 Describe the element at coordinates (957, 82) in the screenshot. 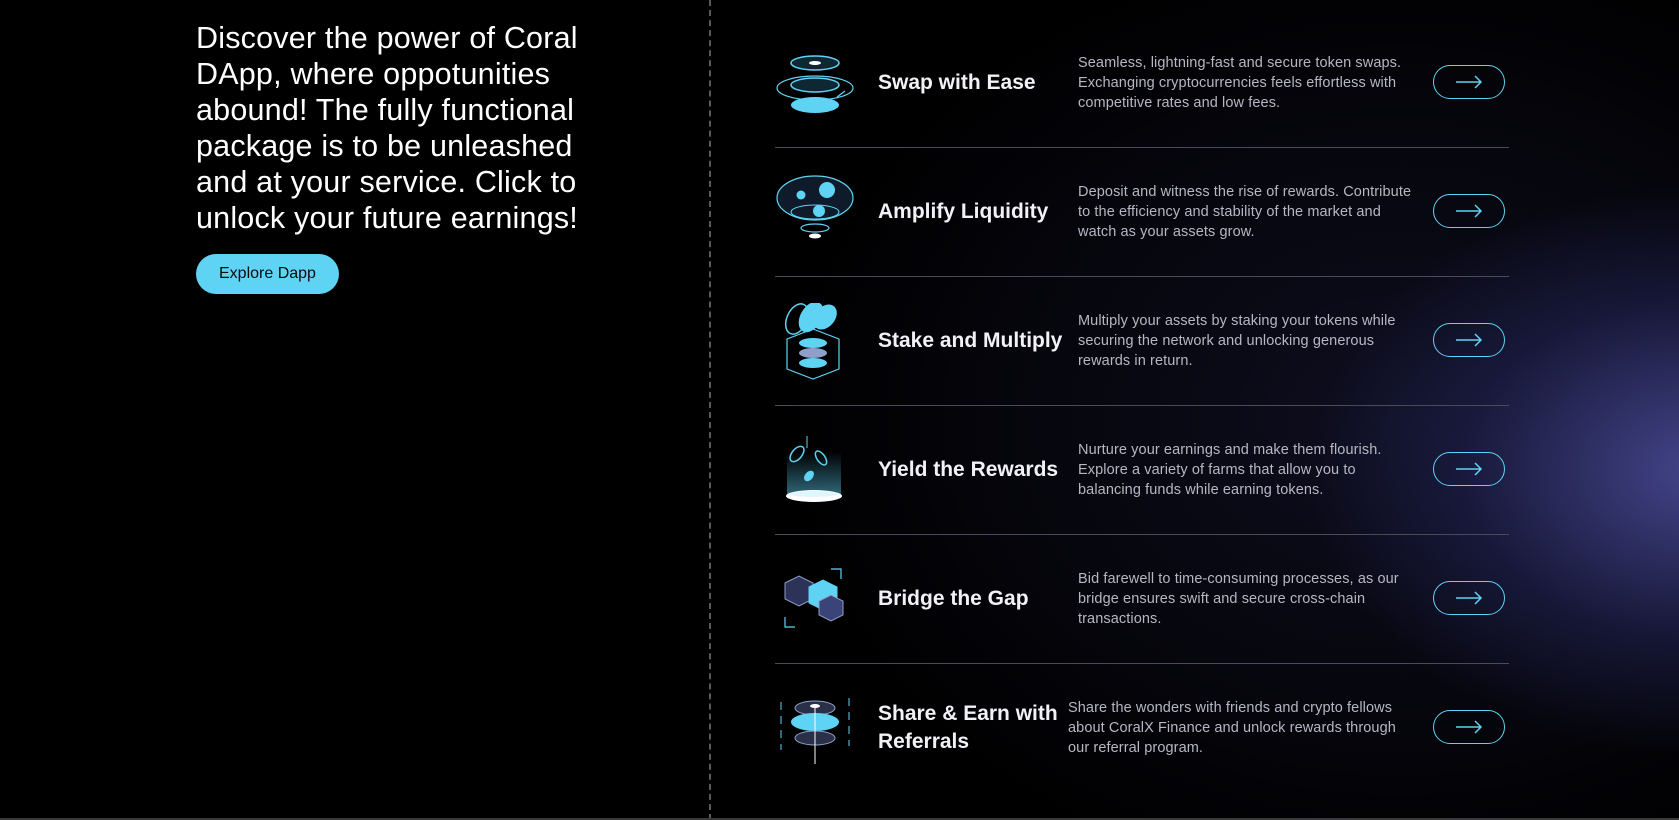

I see `feature-title: Swap with Ease` at that location.